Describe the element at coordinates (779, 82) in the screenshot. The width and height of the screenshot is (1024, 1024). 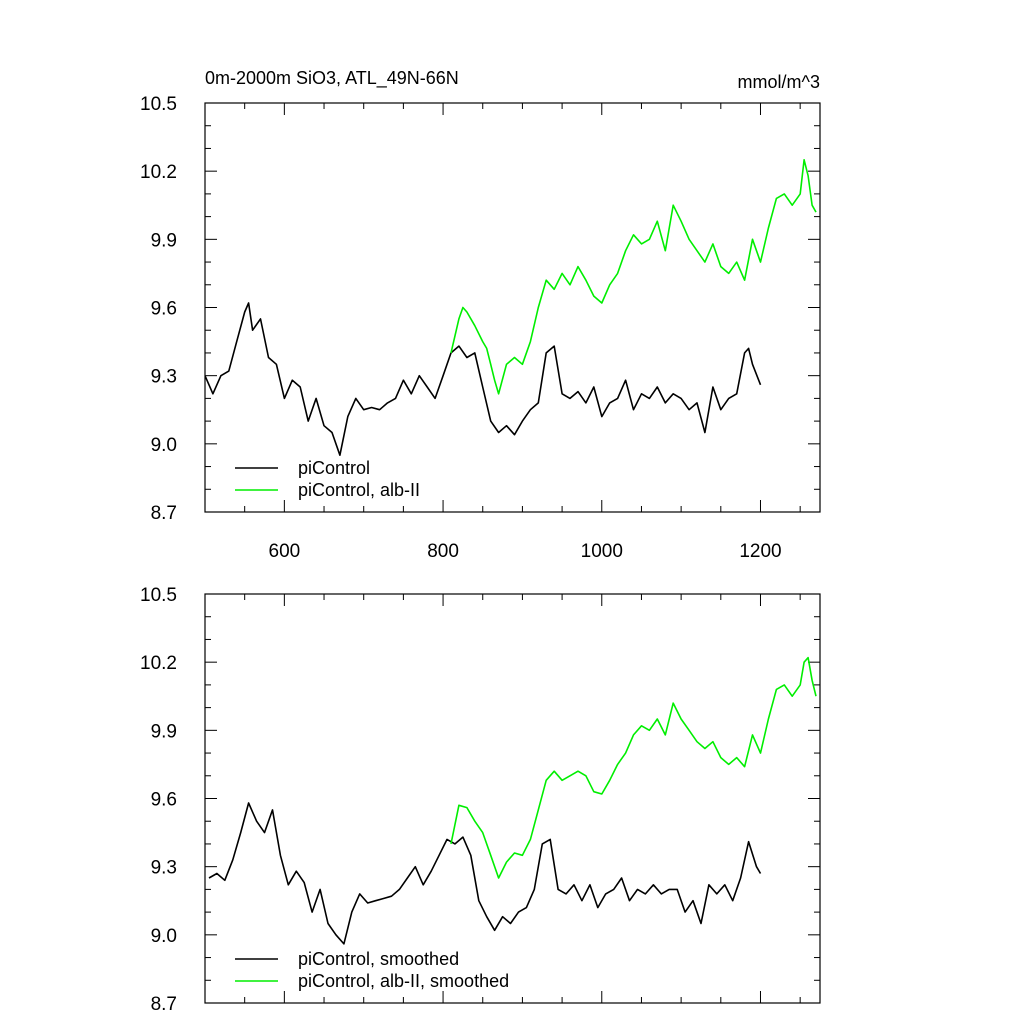
I see `units-label: mmol/m^3` at that location.